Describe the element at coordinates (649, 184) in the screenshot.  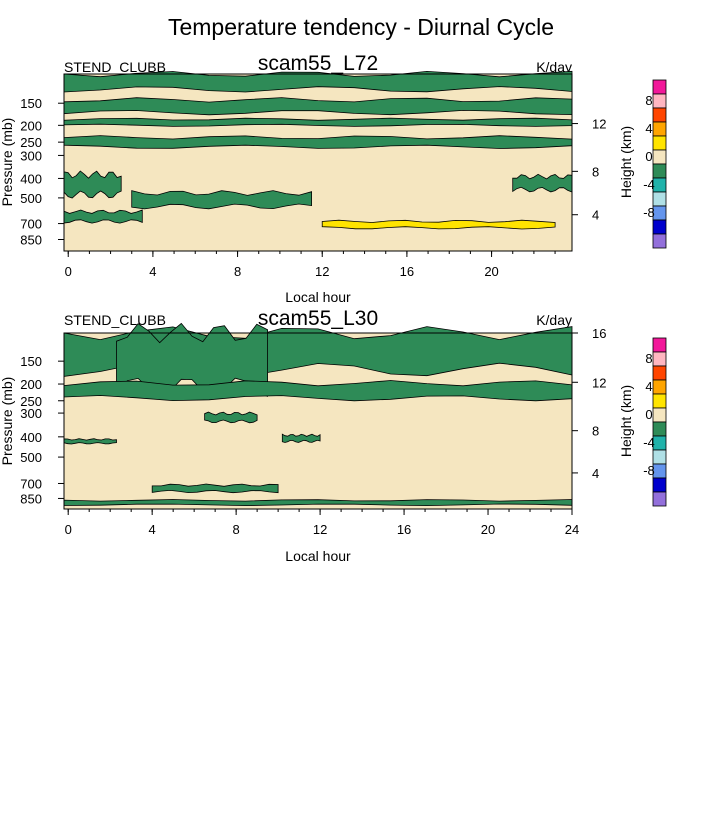
I see `colorbar-1-label--4: -4` at that location.